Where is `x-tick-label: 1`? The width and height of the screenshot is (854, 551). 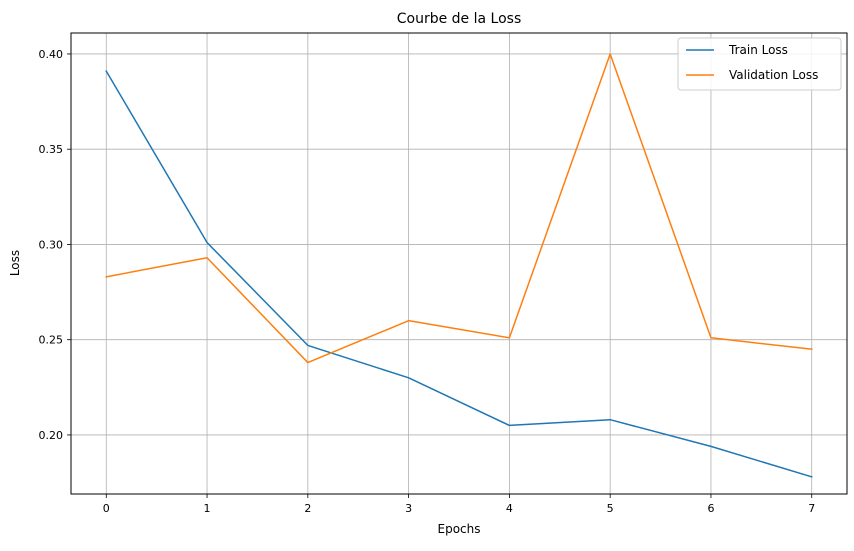
x-tick-label: 1 is located at coordinates (207, 508).